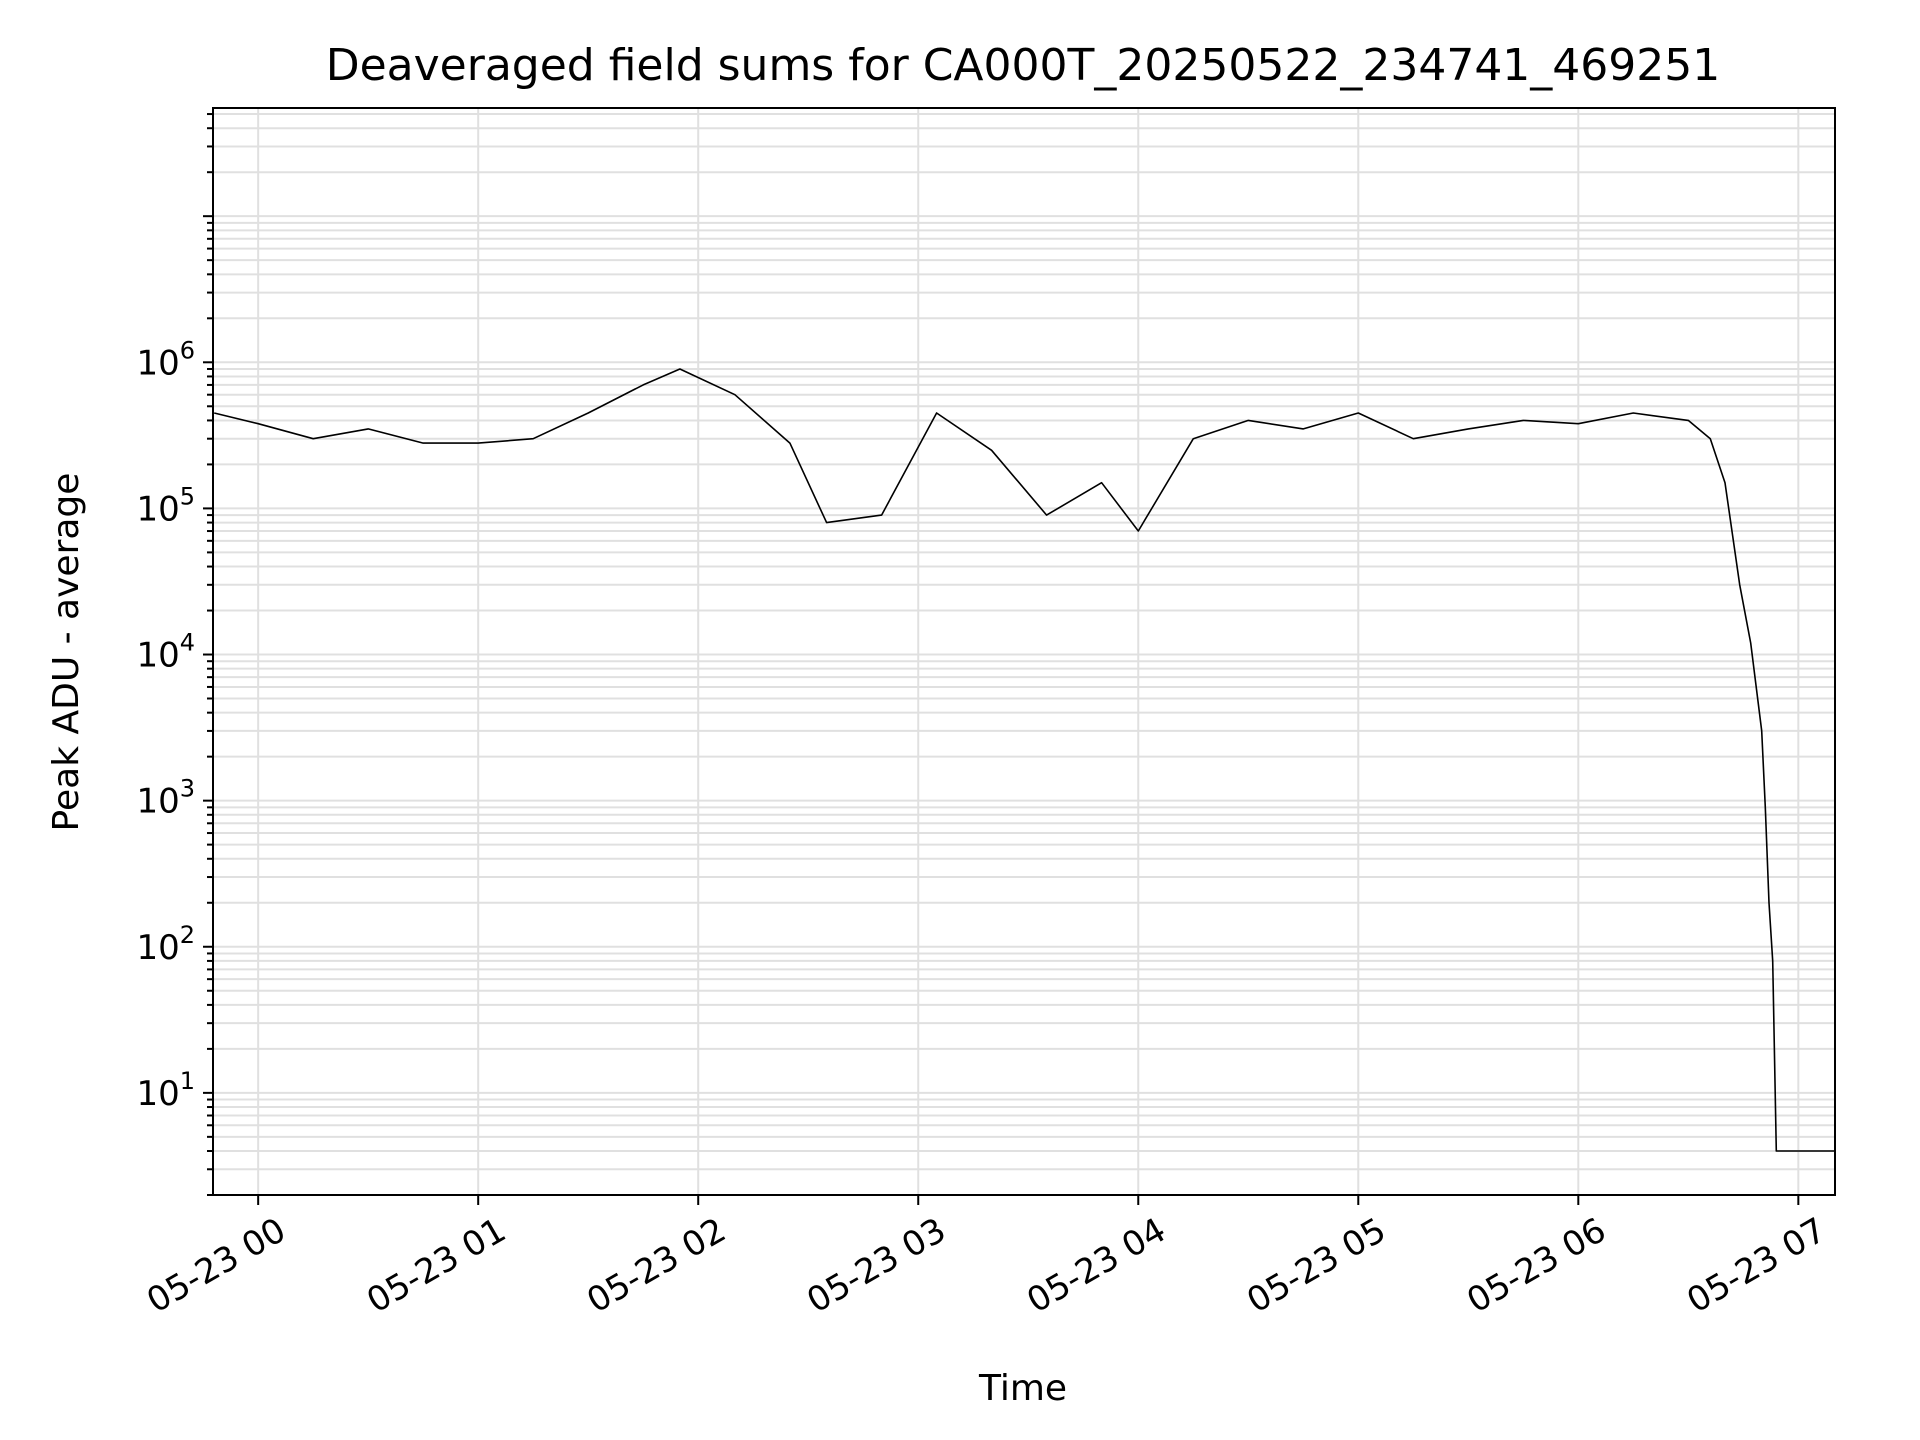 The image size is (1920, 1440). What do you see at coordinates (1096, 1265) in the screenshot?
I see `x-tick-label: 05-23 04` at bounding box center [1096, 1265].